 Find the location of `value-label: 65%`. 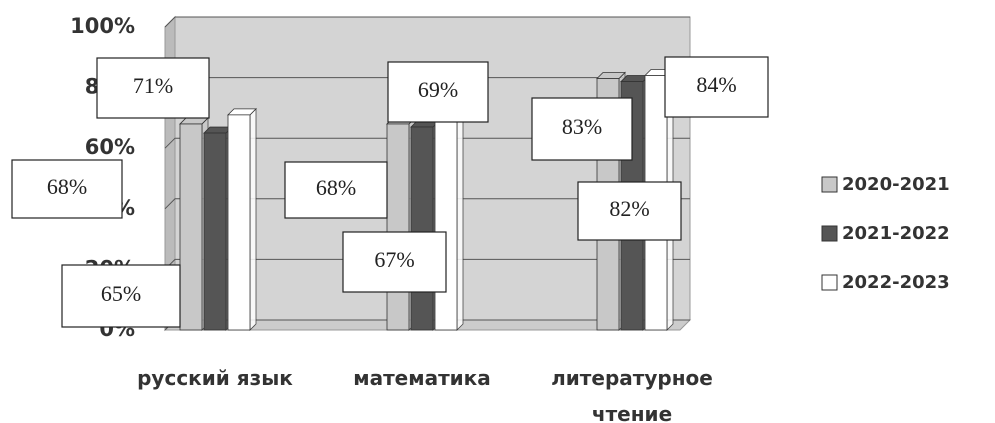

value-label: 65% is located at coordinates (121, 293).